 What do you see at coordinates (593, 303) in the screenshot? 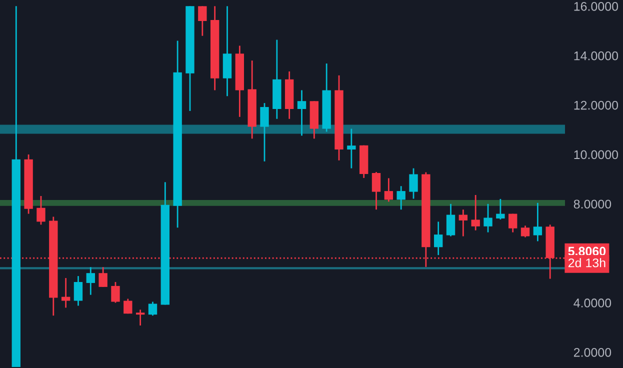
I see `y-tick-label: 4.0000` at bounding box center [593, 303].